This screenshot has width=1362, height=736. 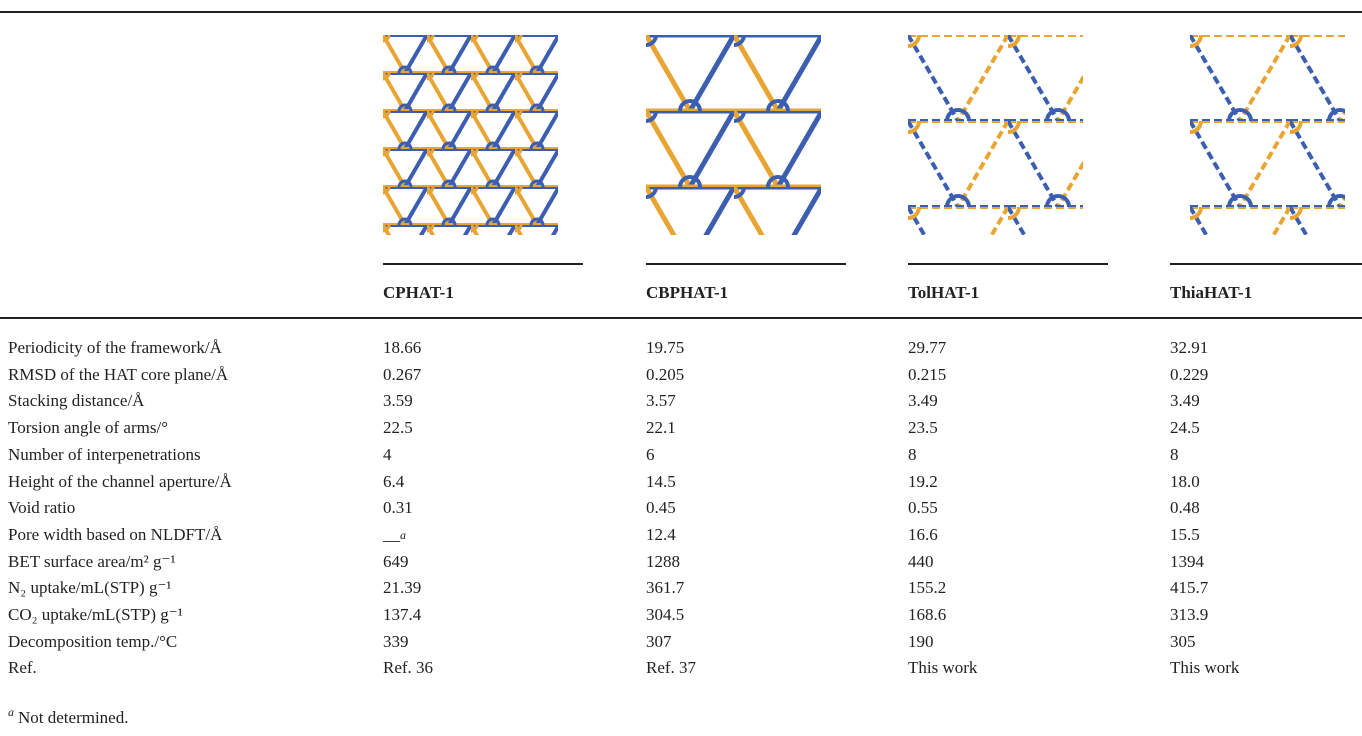 I want to click on row-label: Torsion angle of arms/°, so click(x=88, y=428).